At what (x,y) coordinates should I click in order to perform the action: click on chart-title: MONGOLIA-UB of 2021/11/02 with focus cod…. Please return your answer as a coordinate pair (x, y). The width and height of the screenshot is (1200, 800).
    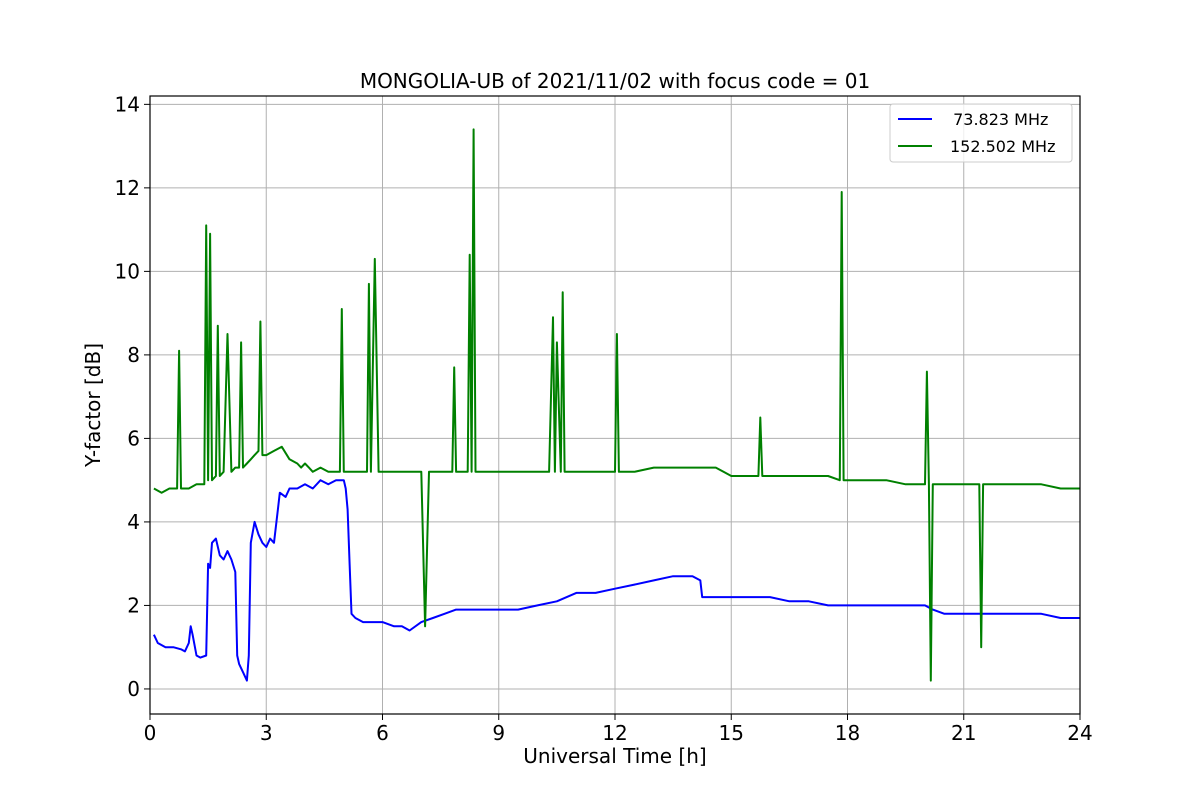
    Looking at the image, I should click on (615, 81).